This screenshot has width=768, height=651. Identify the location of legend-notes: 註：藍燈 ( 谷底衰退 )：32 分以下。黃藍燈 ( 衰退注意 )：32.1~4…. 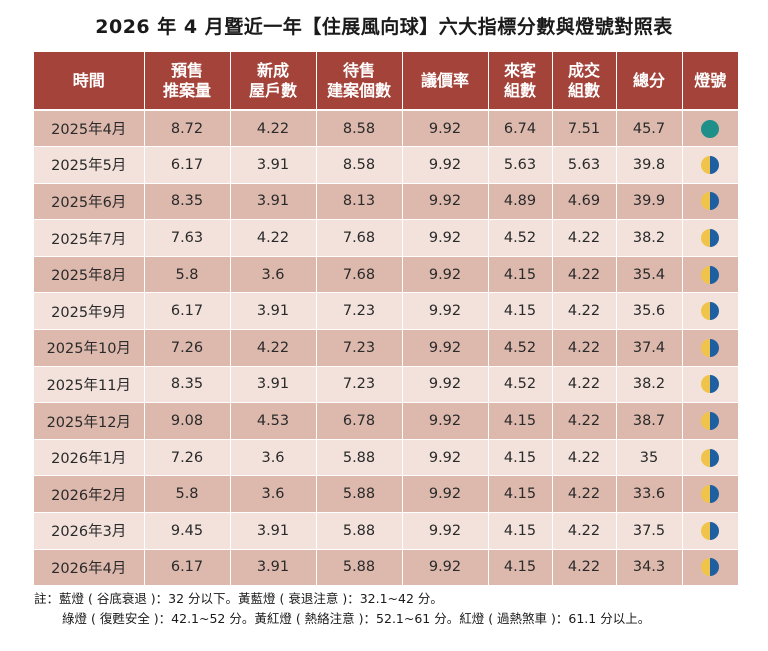
(394, 609).